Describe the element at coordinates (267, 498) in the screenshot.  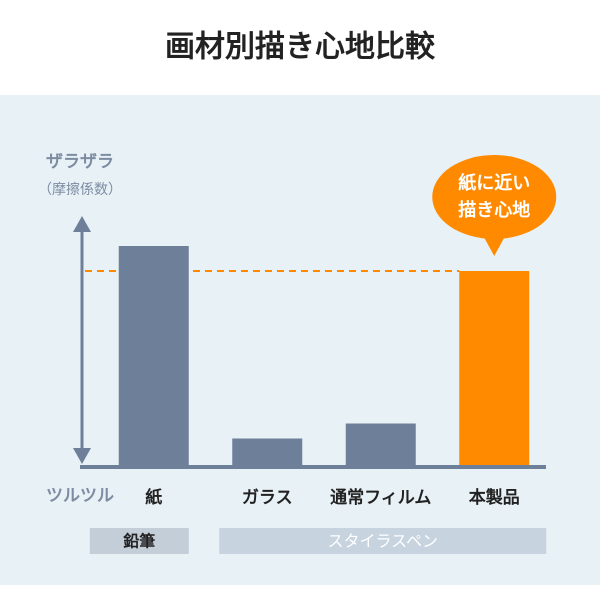
I see `x-tick-label: ガラス` at that location.